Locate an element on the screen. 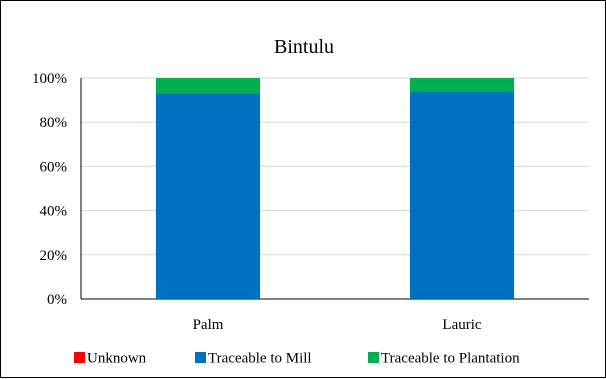 This screenshot has width=606, height=379. y-axis-ticks: 0% 20% 40% 60% 80% 100% is located at coordinates (49, 189).